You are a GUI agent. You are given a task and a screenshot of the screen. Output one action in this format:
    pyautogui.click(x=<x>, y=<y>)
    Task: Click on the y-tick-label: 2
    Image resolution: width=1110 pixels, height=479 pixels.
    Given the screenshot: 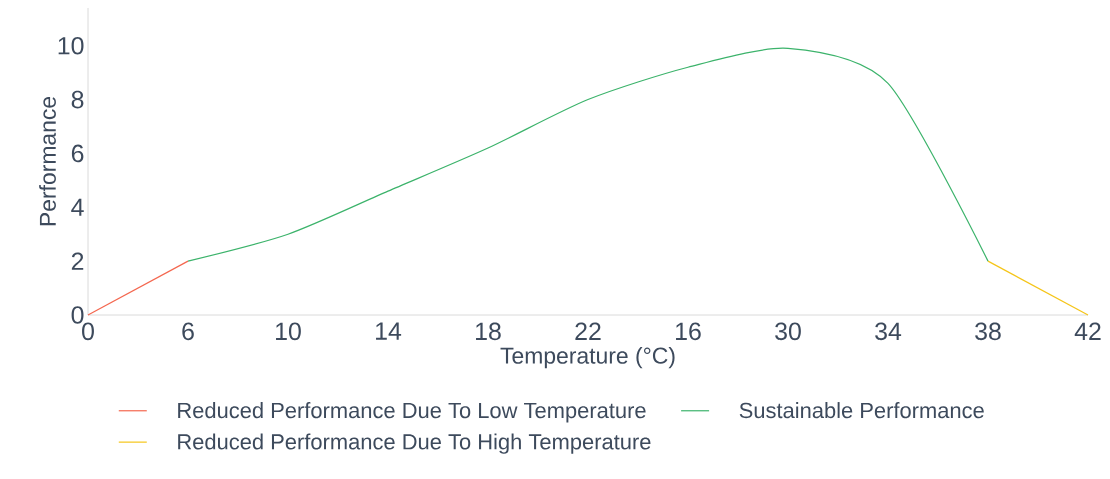 What is the action you would take?
    pyautogui.click(x=77, y=261)
    